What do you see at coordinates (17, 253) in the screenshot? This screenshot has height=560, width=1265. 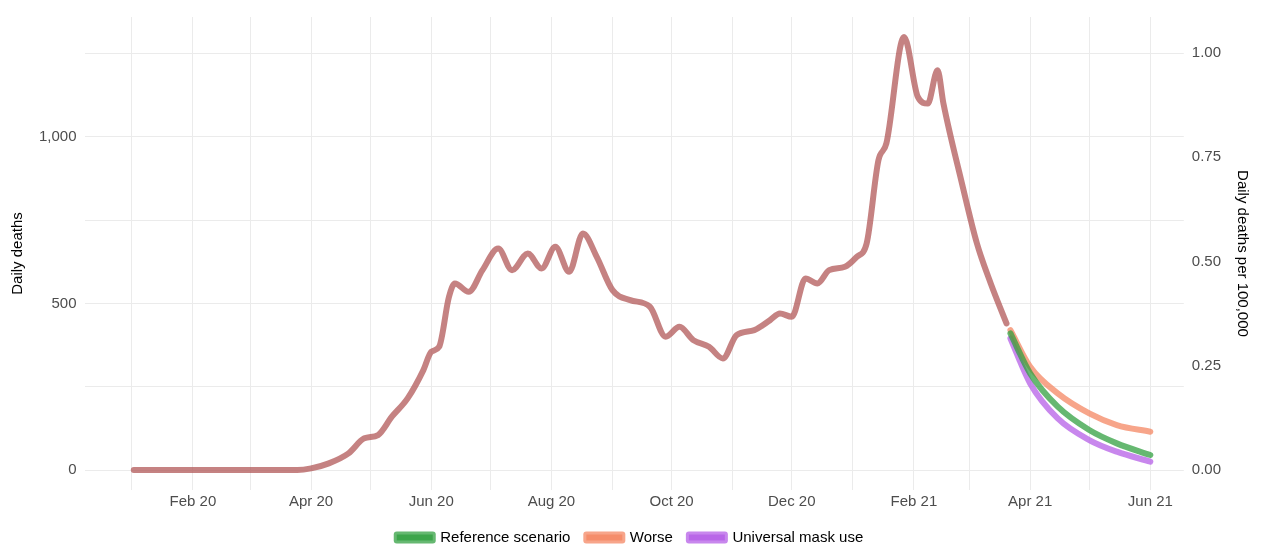 I see `y-axis-title: Daily deaths` at bounding box center [17, 253].